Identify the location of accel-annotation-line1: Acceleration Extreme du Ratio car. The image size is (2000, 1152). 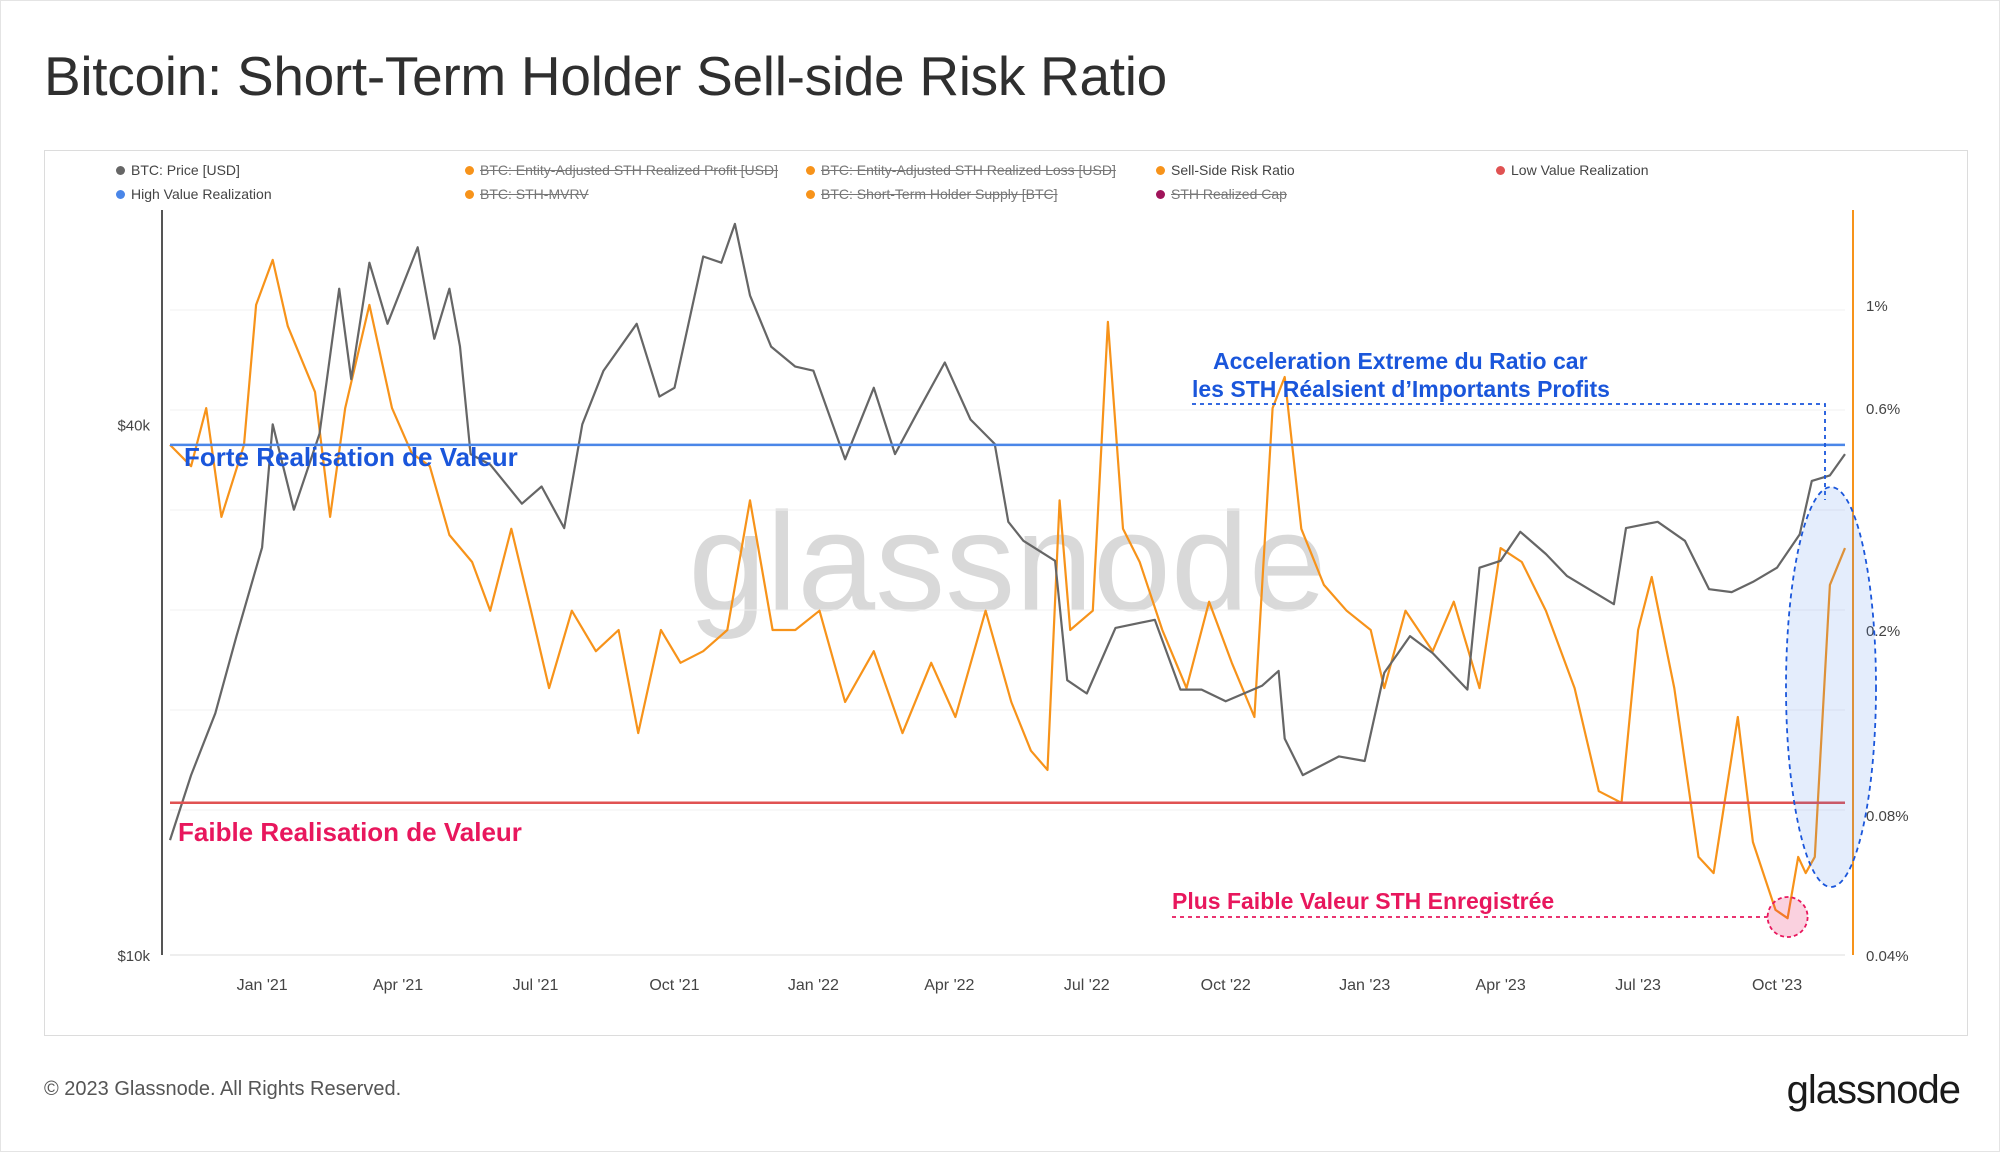
(1400, 361).